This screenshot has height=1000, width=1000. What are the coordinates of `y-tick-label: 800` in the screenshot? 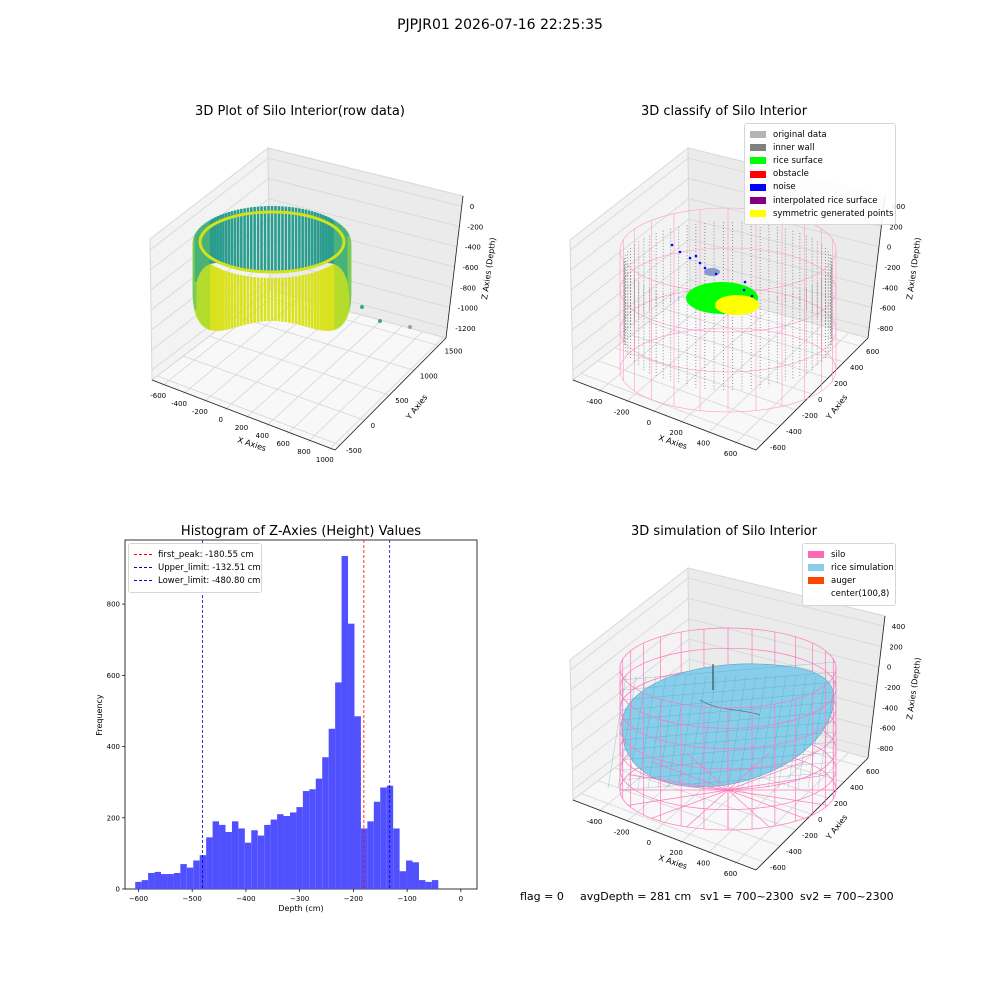 It's located at (113, 605).